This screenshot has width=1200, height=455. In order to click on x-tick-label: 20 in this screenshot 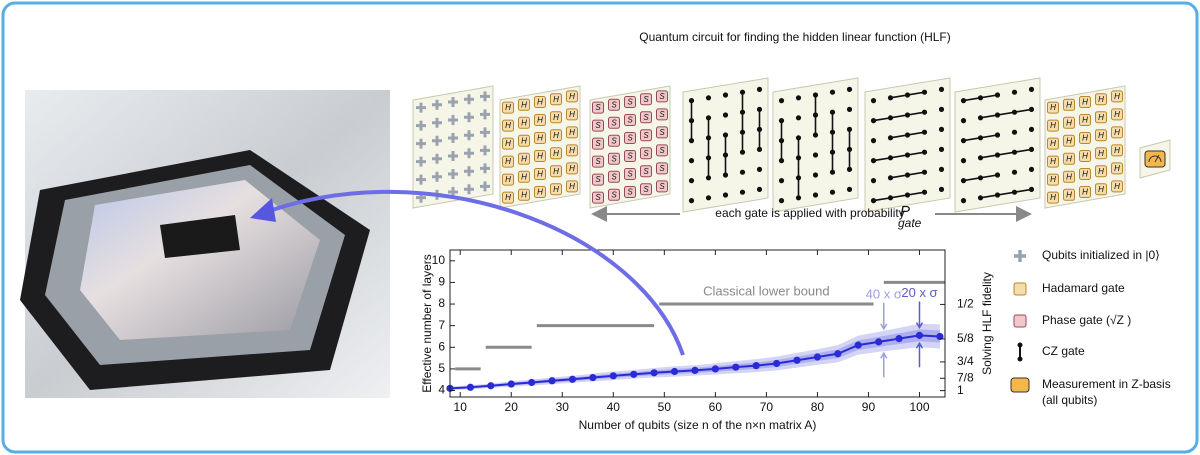, I will do `click(512, 407)`.